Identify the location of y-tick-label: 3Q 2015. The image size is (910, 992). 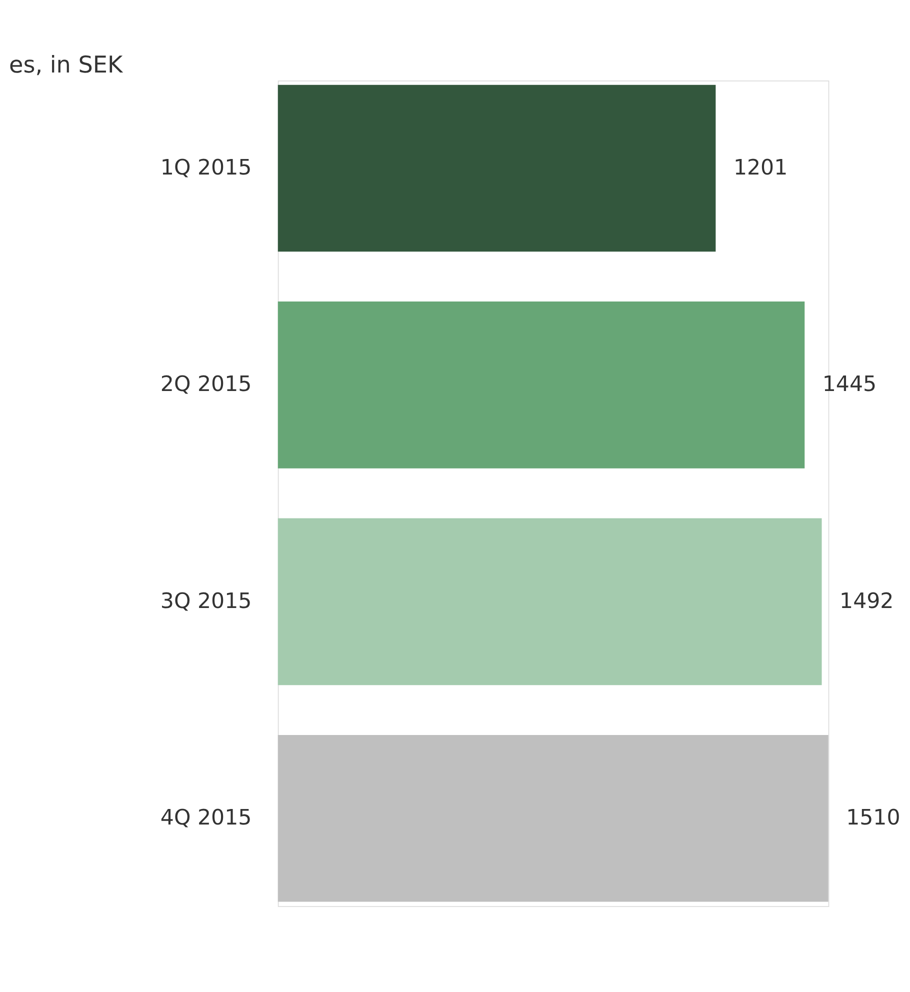
(206, 601).